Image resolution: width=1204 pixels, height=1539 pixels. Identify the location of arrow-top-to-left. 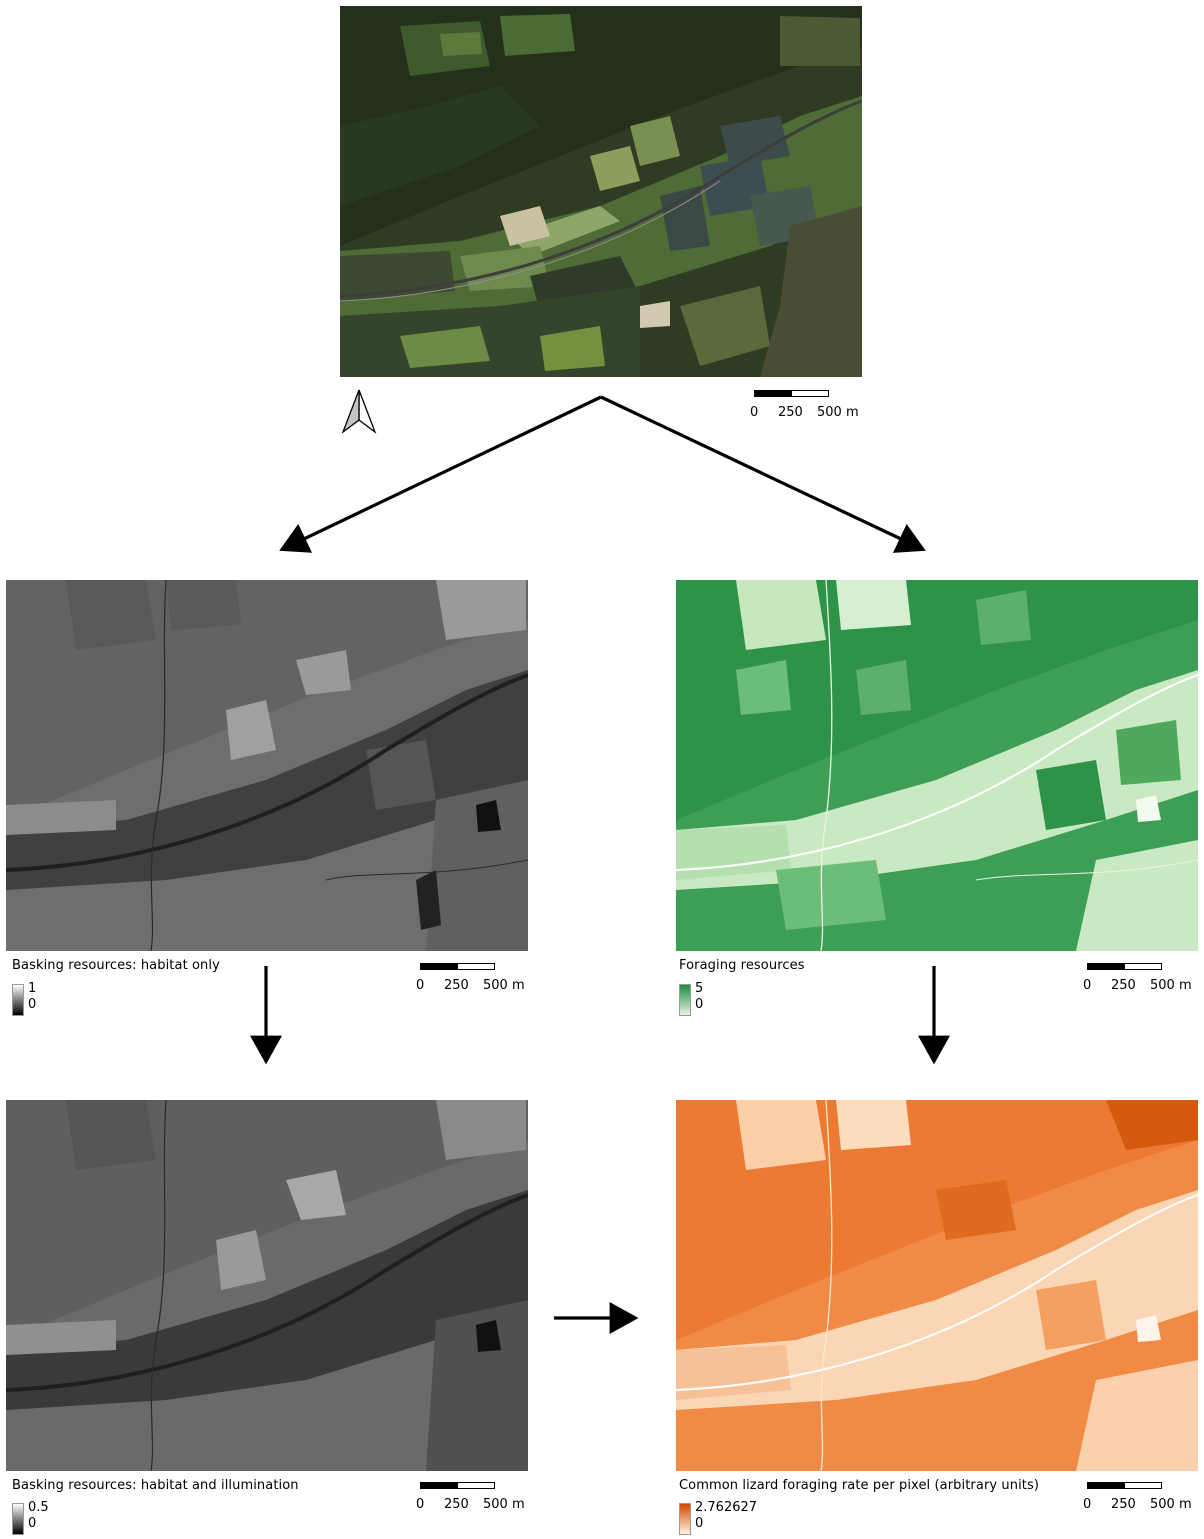
(440, 474).